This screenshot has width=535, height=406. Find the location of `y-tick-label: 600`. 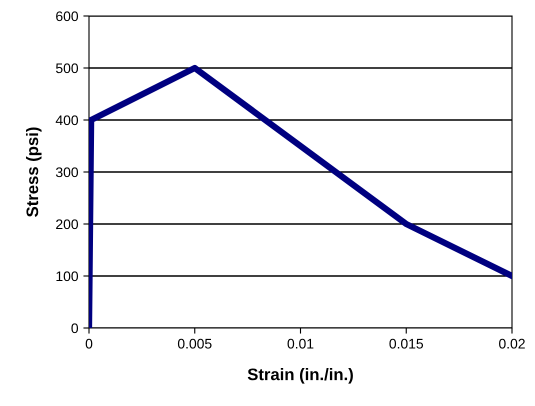

y-tick-label: 600 is located at coordinates (67, 16).